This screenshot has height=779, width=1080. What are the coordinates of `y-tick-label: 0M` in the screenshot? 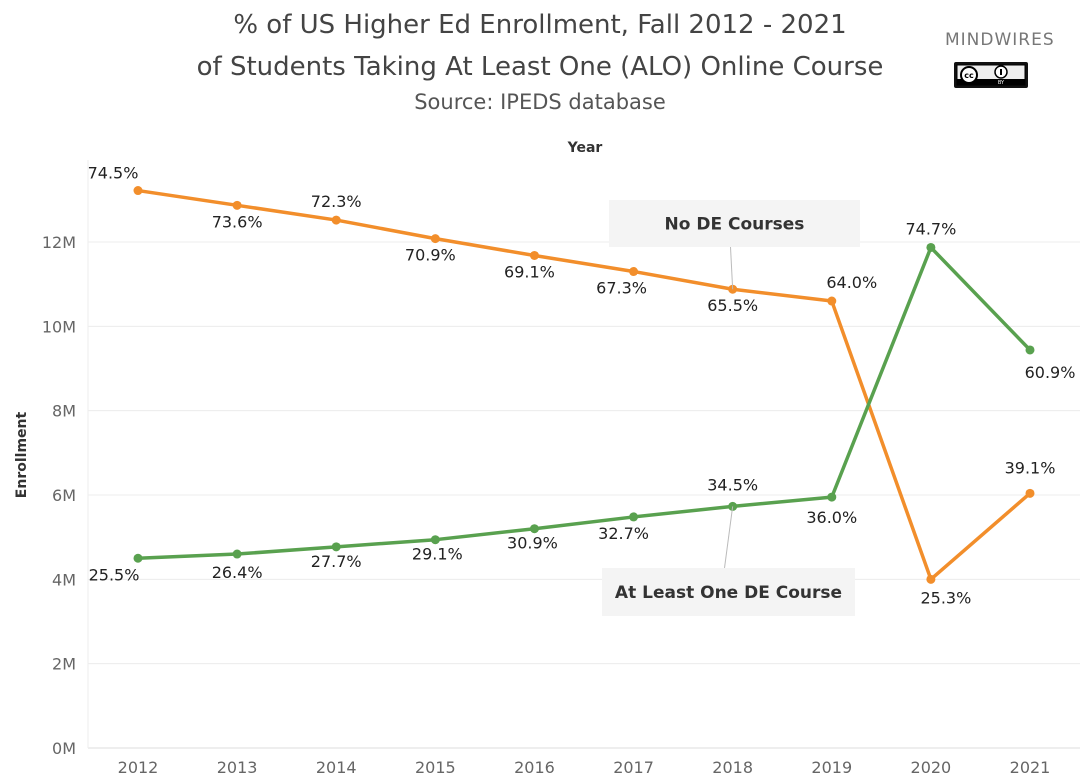 It's located at (64, 748).